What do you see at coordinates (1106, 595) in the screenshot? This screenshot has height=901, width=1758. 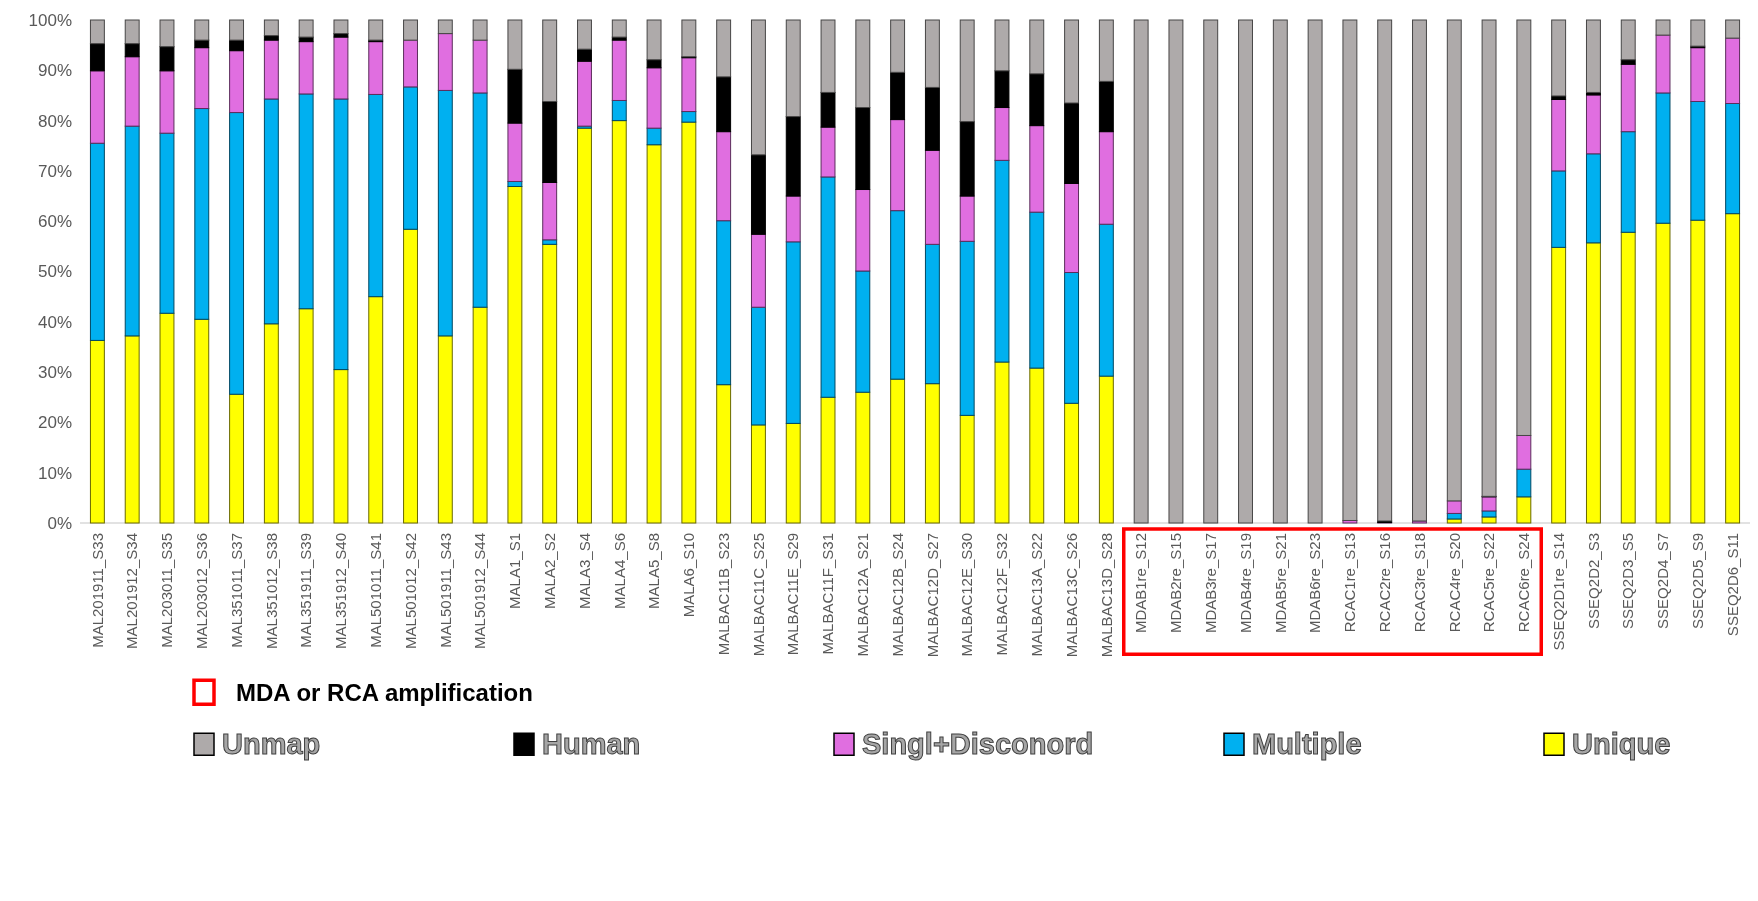 I see `x-tick-label: MALBAC13D_S28` at bounding box center [1106, 595].